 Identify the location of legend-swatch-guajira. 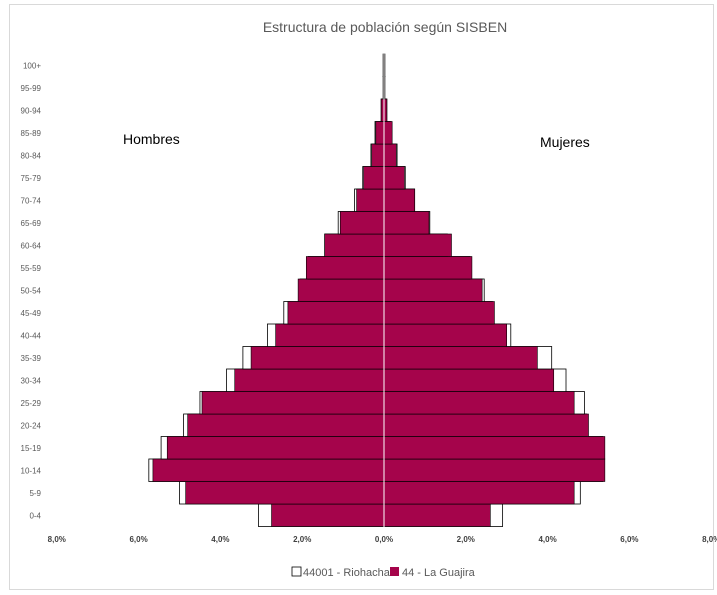
(394, 571).